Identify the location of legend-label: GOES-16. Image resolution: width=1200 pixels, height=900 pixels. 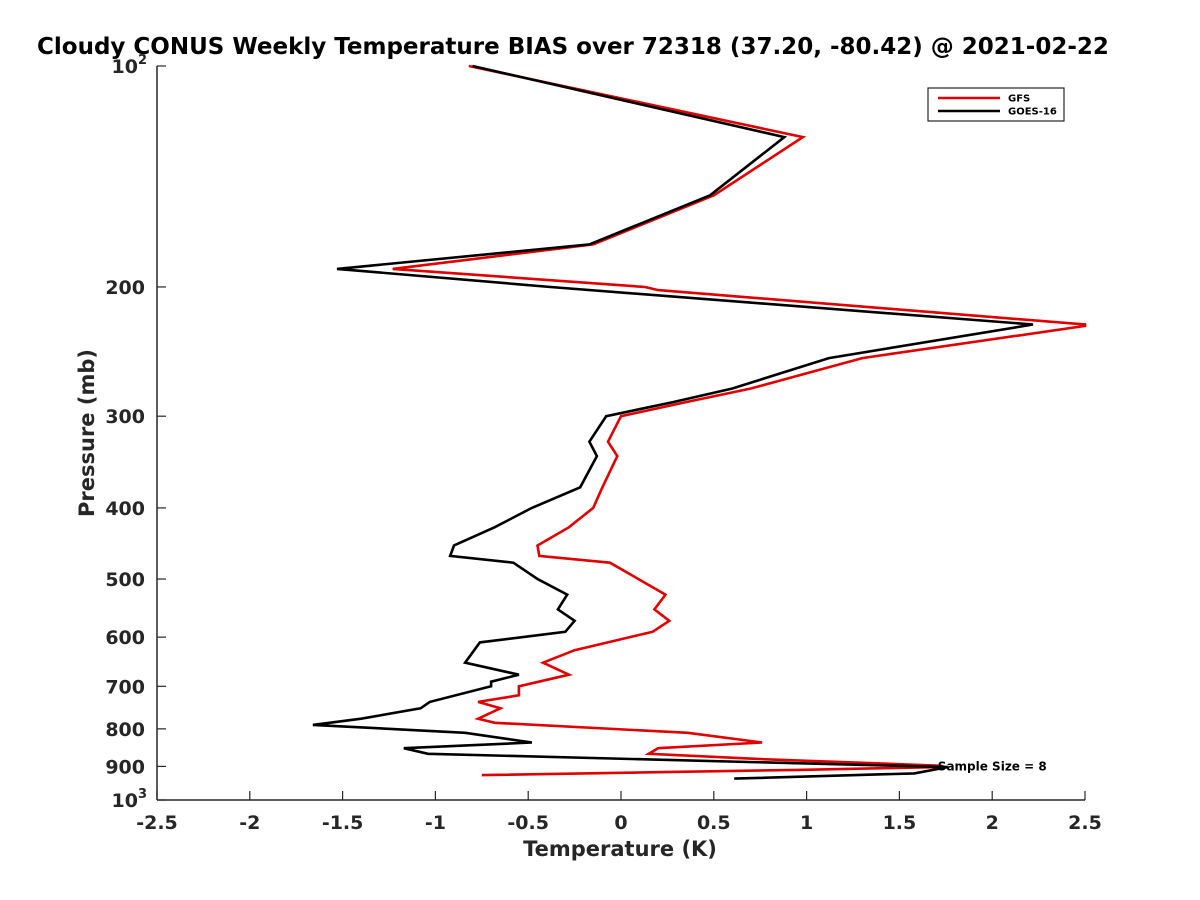
(1032, 112).